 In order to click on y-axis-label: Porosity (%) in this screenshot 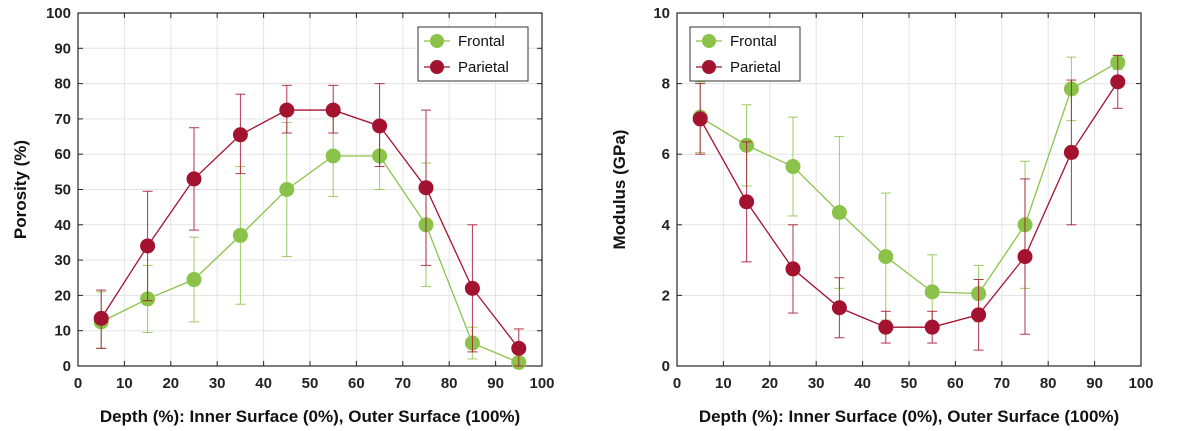, I will do `click(20, 189)`.